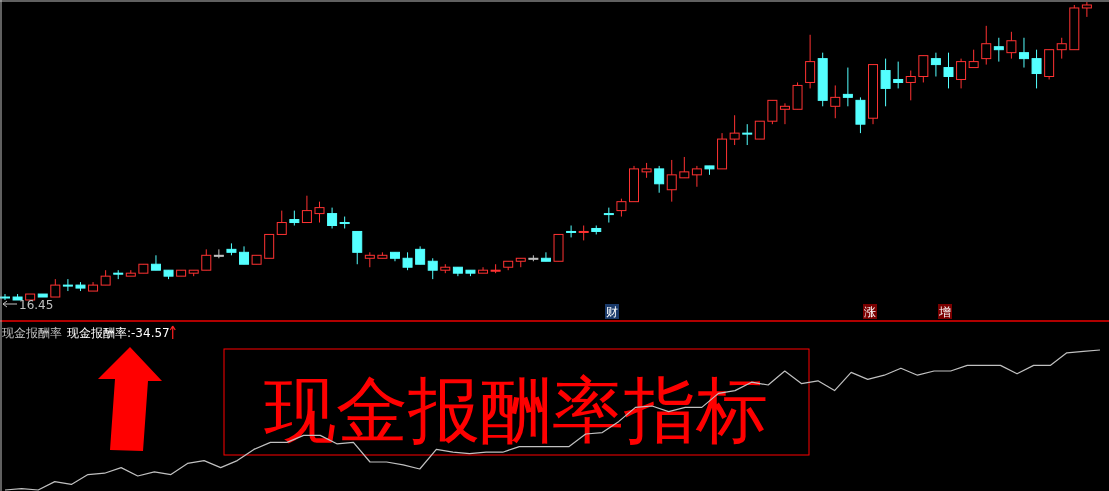  What do you see at coordinates (612, 312) in the screenshot?
I see `text: 财` at bounding box center [612, 312].